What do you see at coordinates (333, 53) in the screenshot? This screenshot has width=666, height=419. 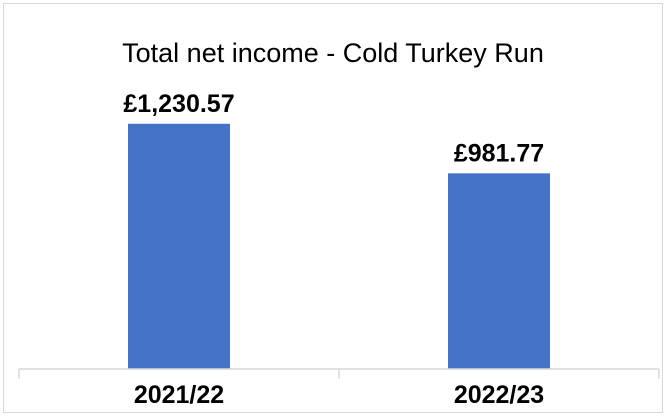 I see `chart-title: Total net income - Cold Turkey Run` at bounding box center [333, 53].